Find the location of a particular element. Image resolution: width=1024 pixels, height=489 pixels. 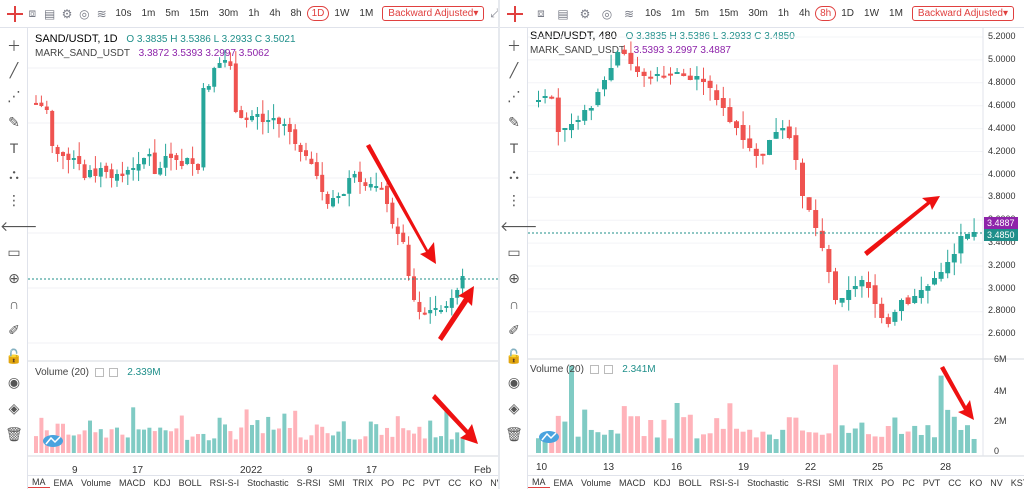

indicator-kst: KST is located at coordinates (1017, 482).